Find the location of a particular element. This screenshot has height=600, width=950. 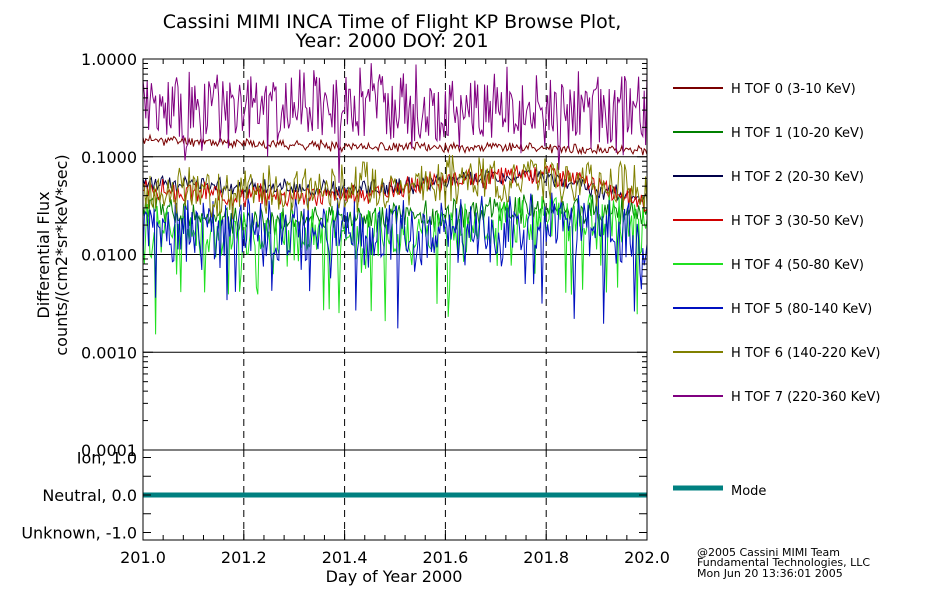

mode-gridlines is located at coordinates (395, 495).